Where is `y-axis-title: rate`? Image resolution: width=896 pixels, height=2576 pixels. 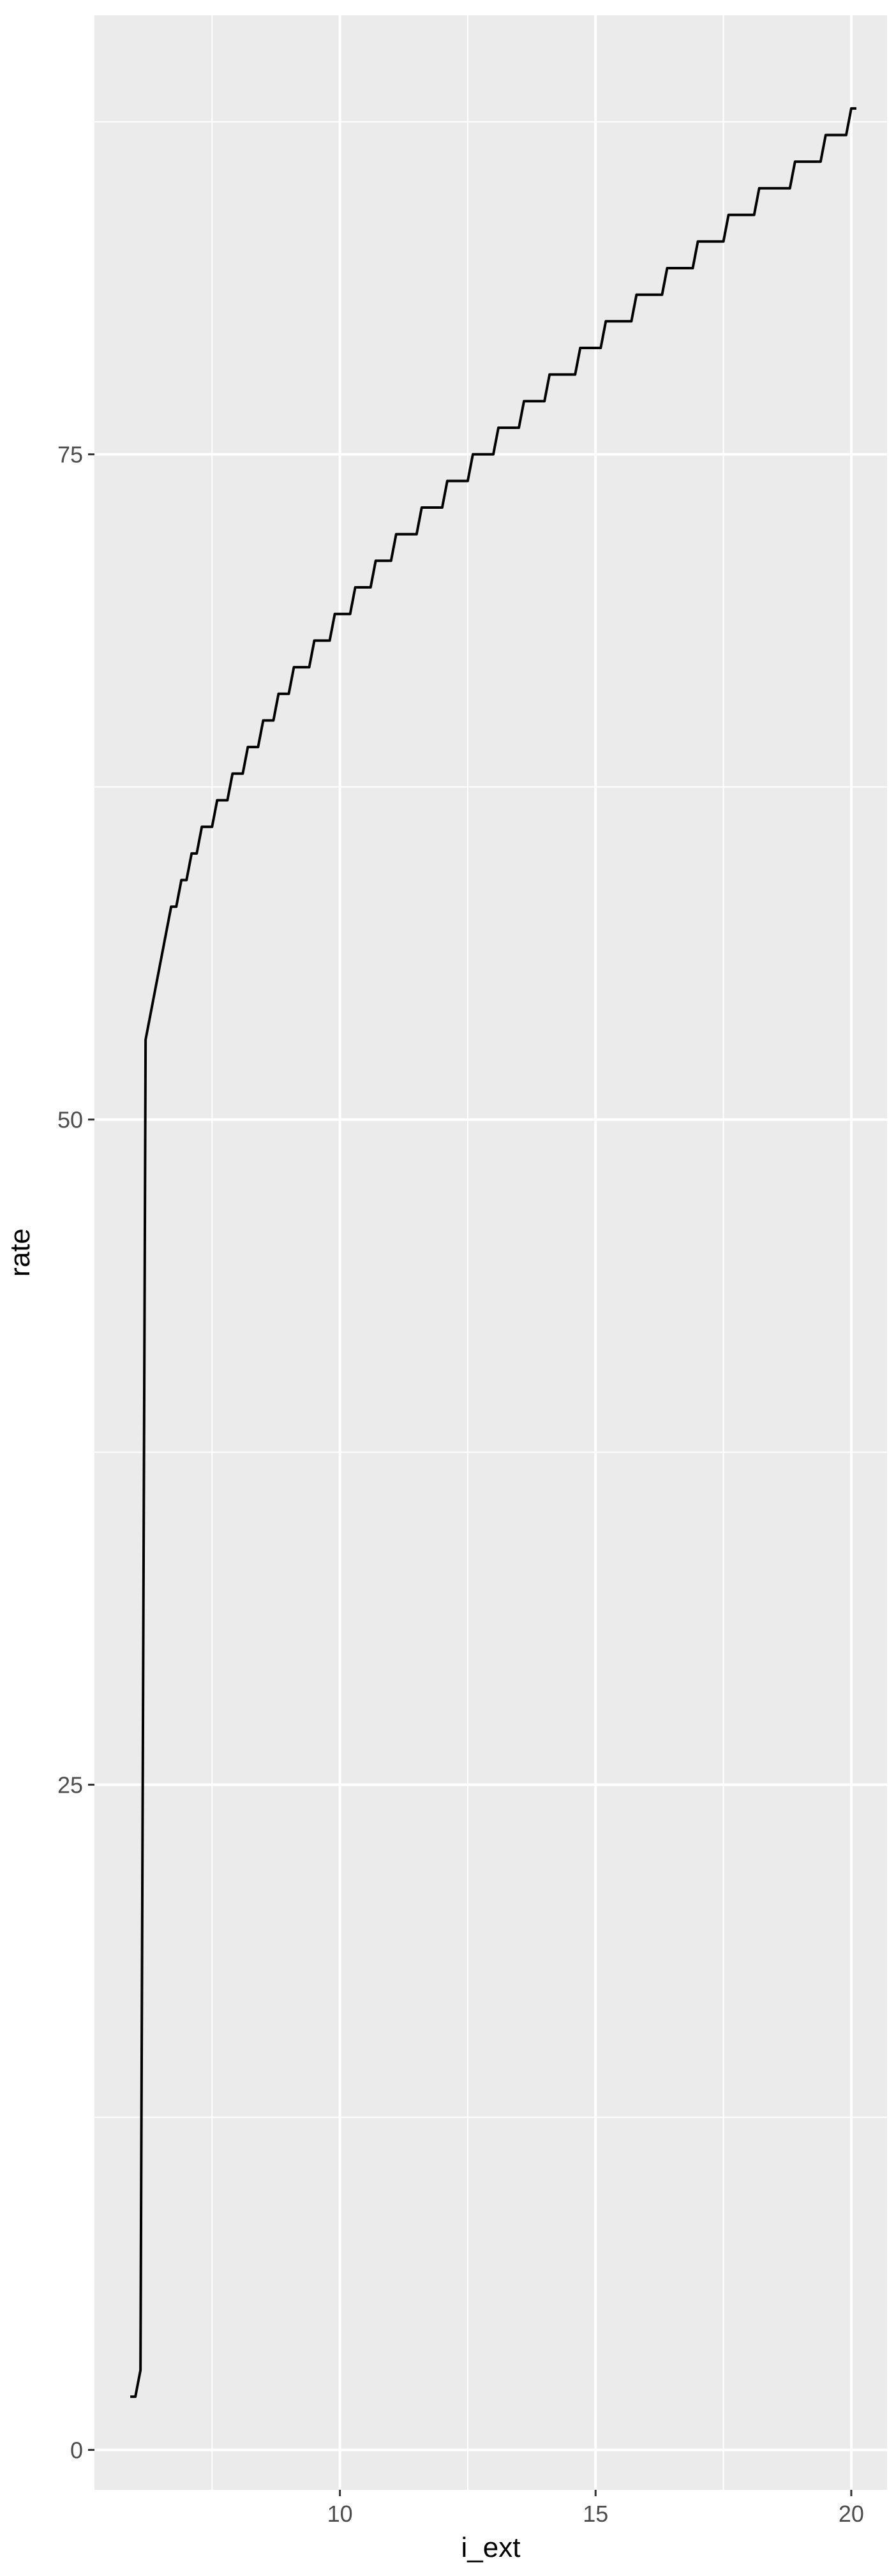
y-axis-title: rate is located at coordinates (20, 1252).